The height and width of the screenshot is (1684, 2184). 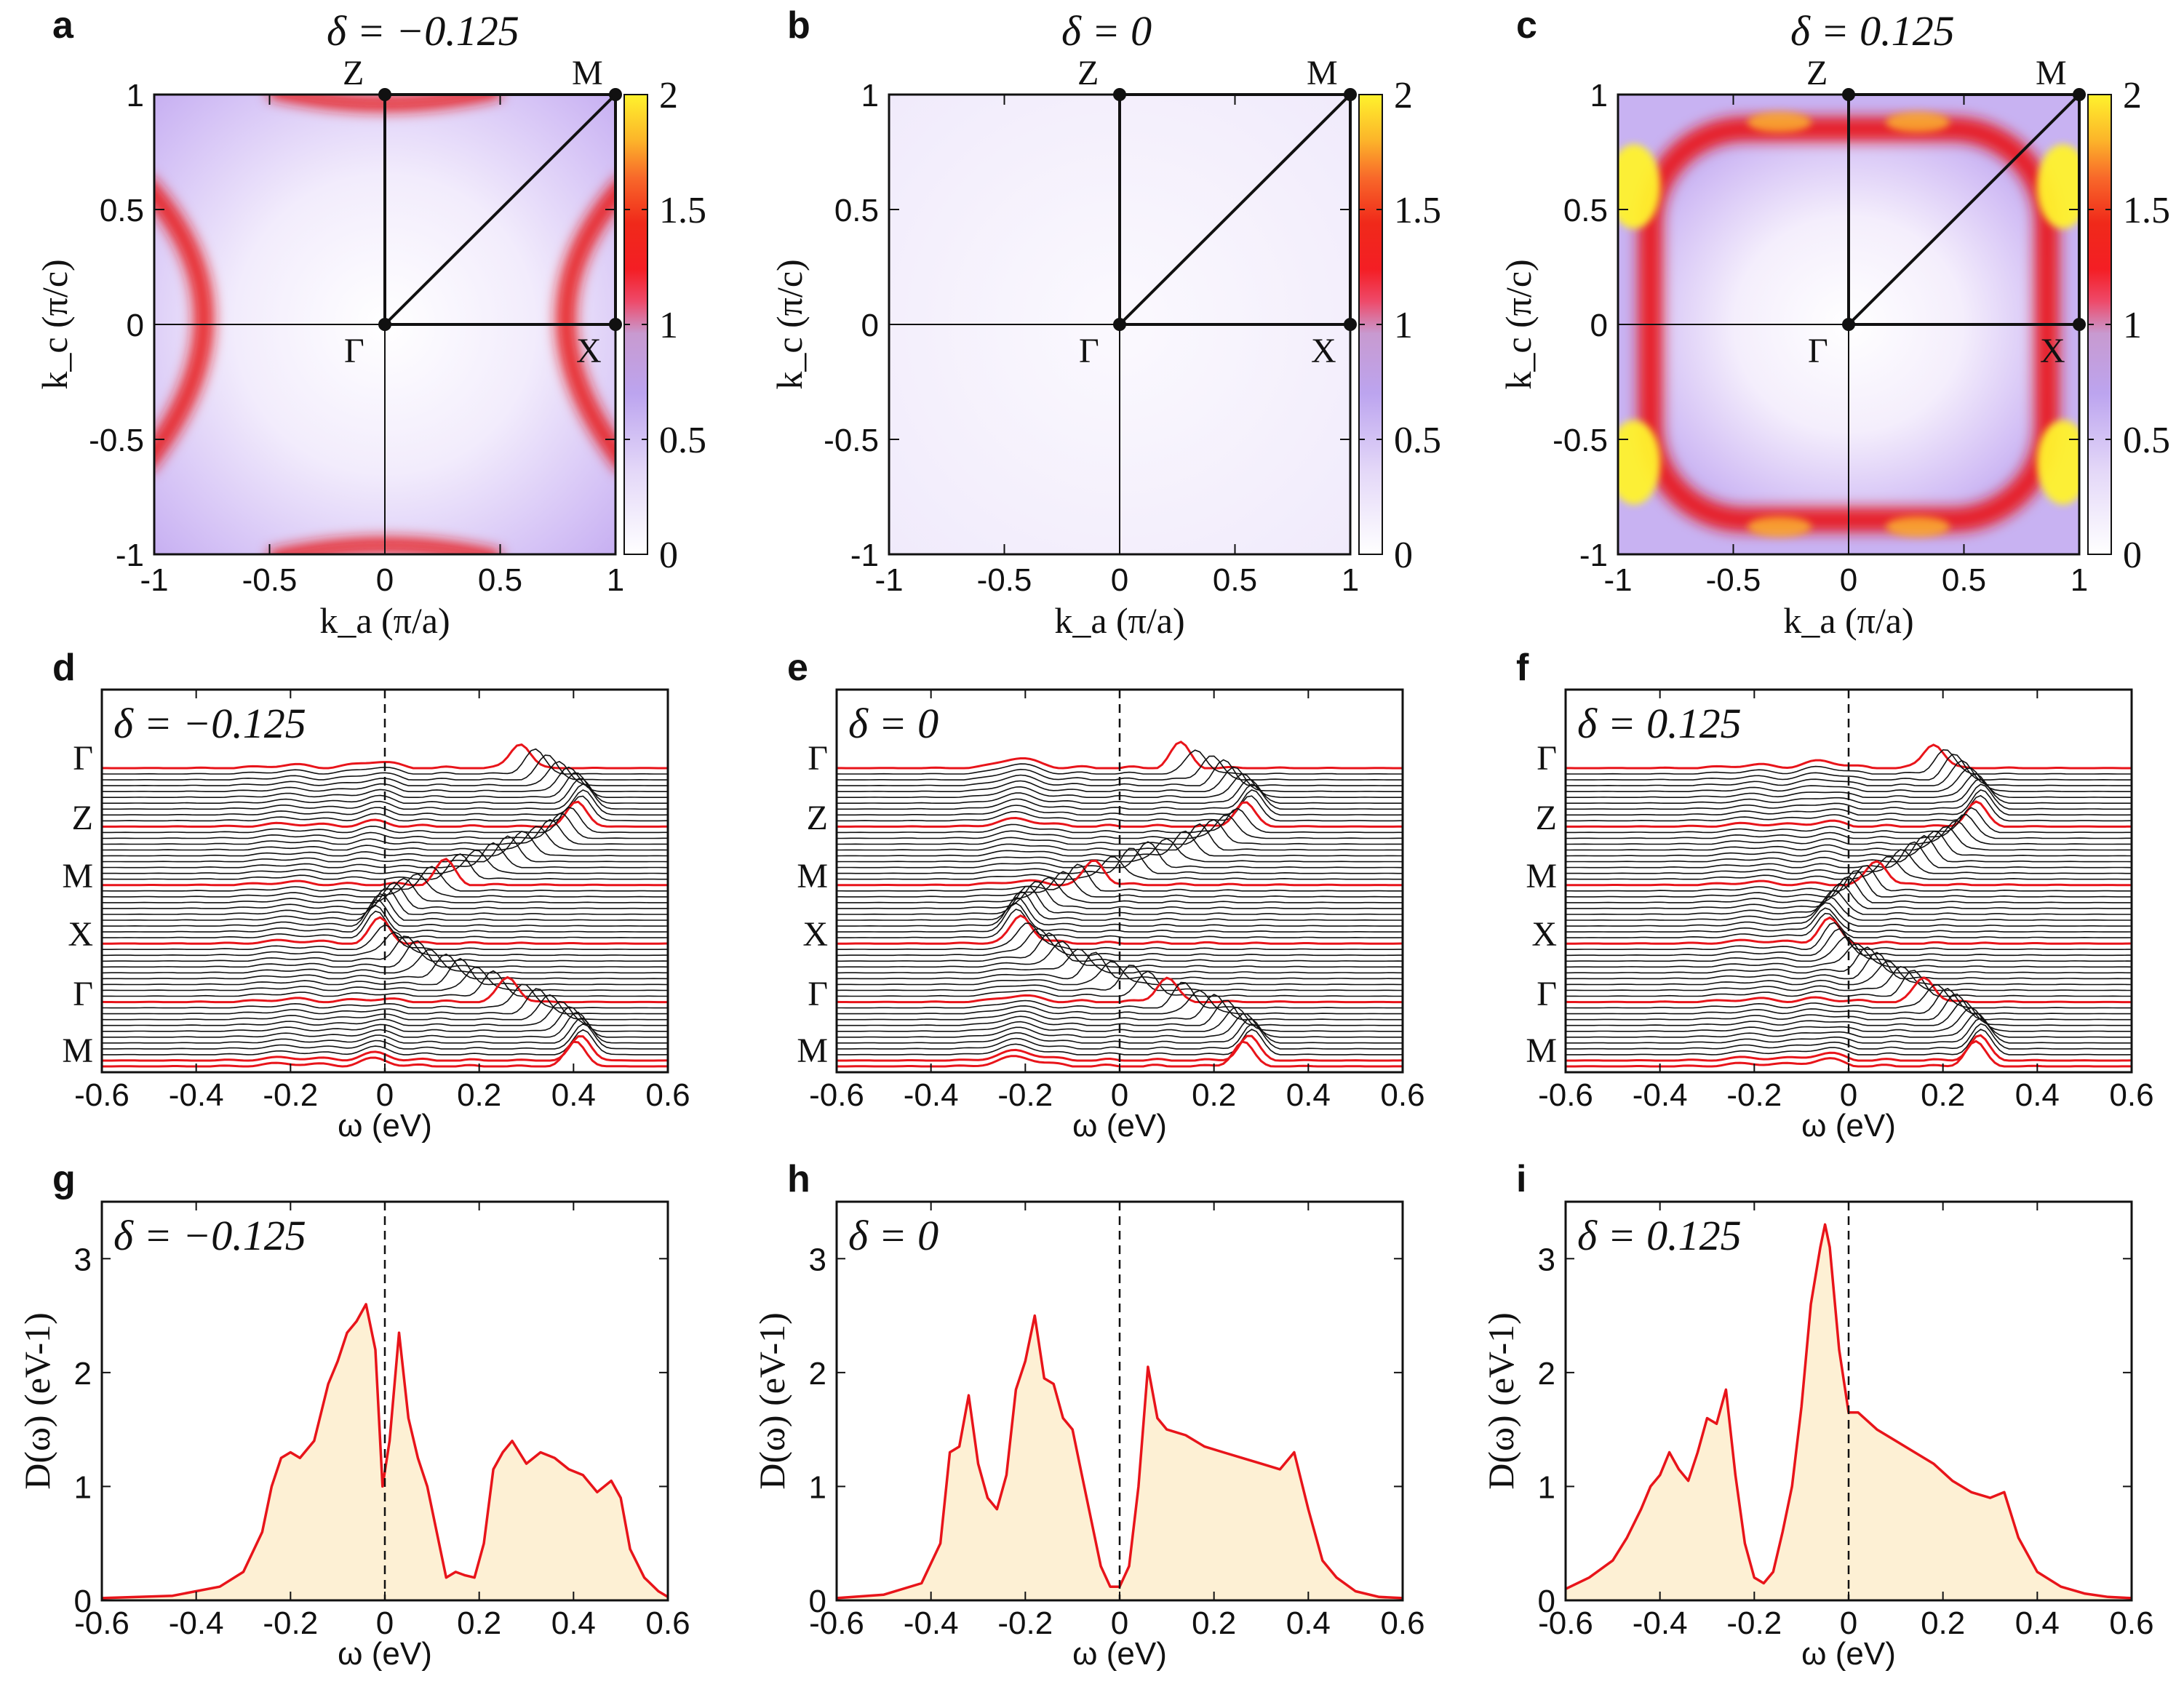 I want to click on x-axis-label: ω (eV), so click(x=385, y=1126).